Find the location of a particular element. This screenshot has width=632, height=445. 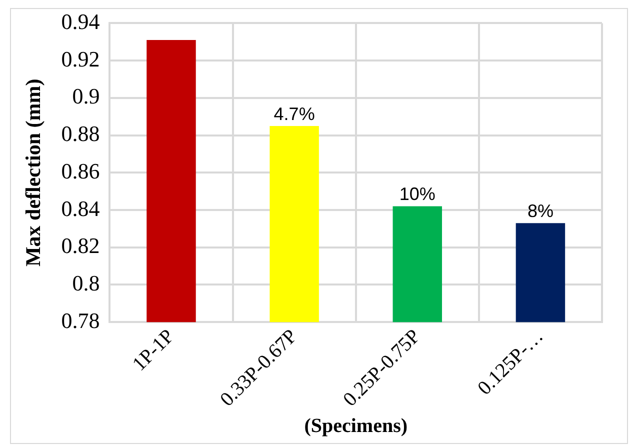

y-tick-label: 0.78 is located at coordinates (80, 320).